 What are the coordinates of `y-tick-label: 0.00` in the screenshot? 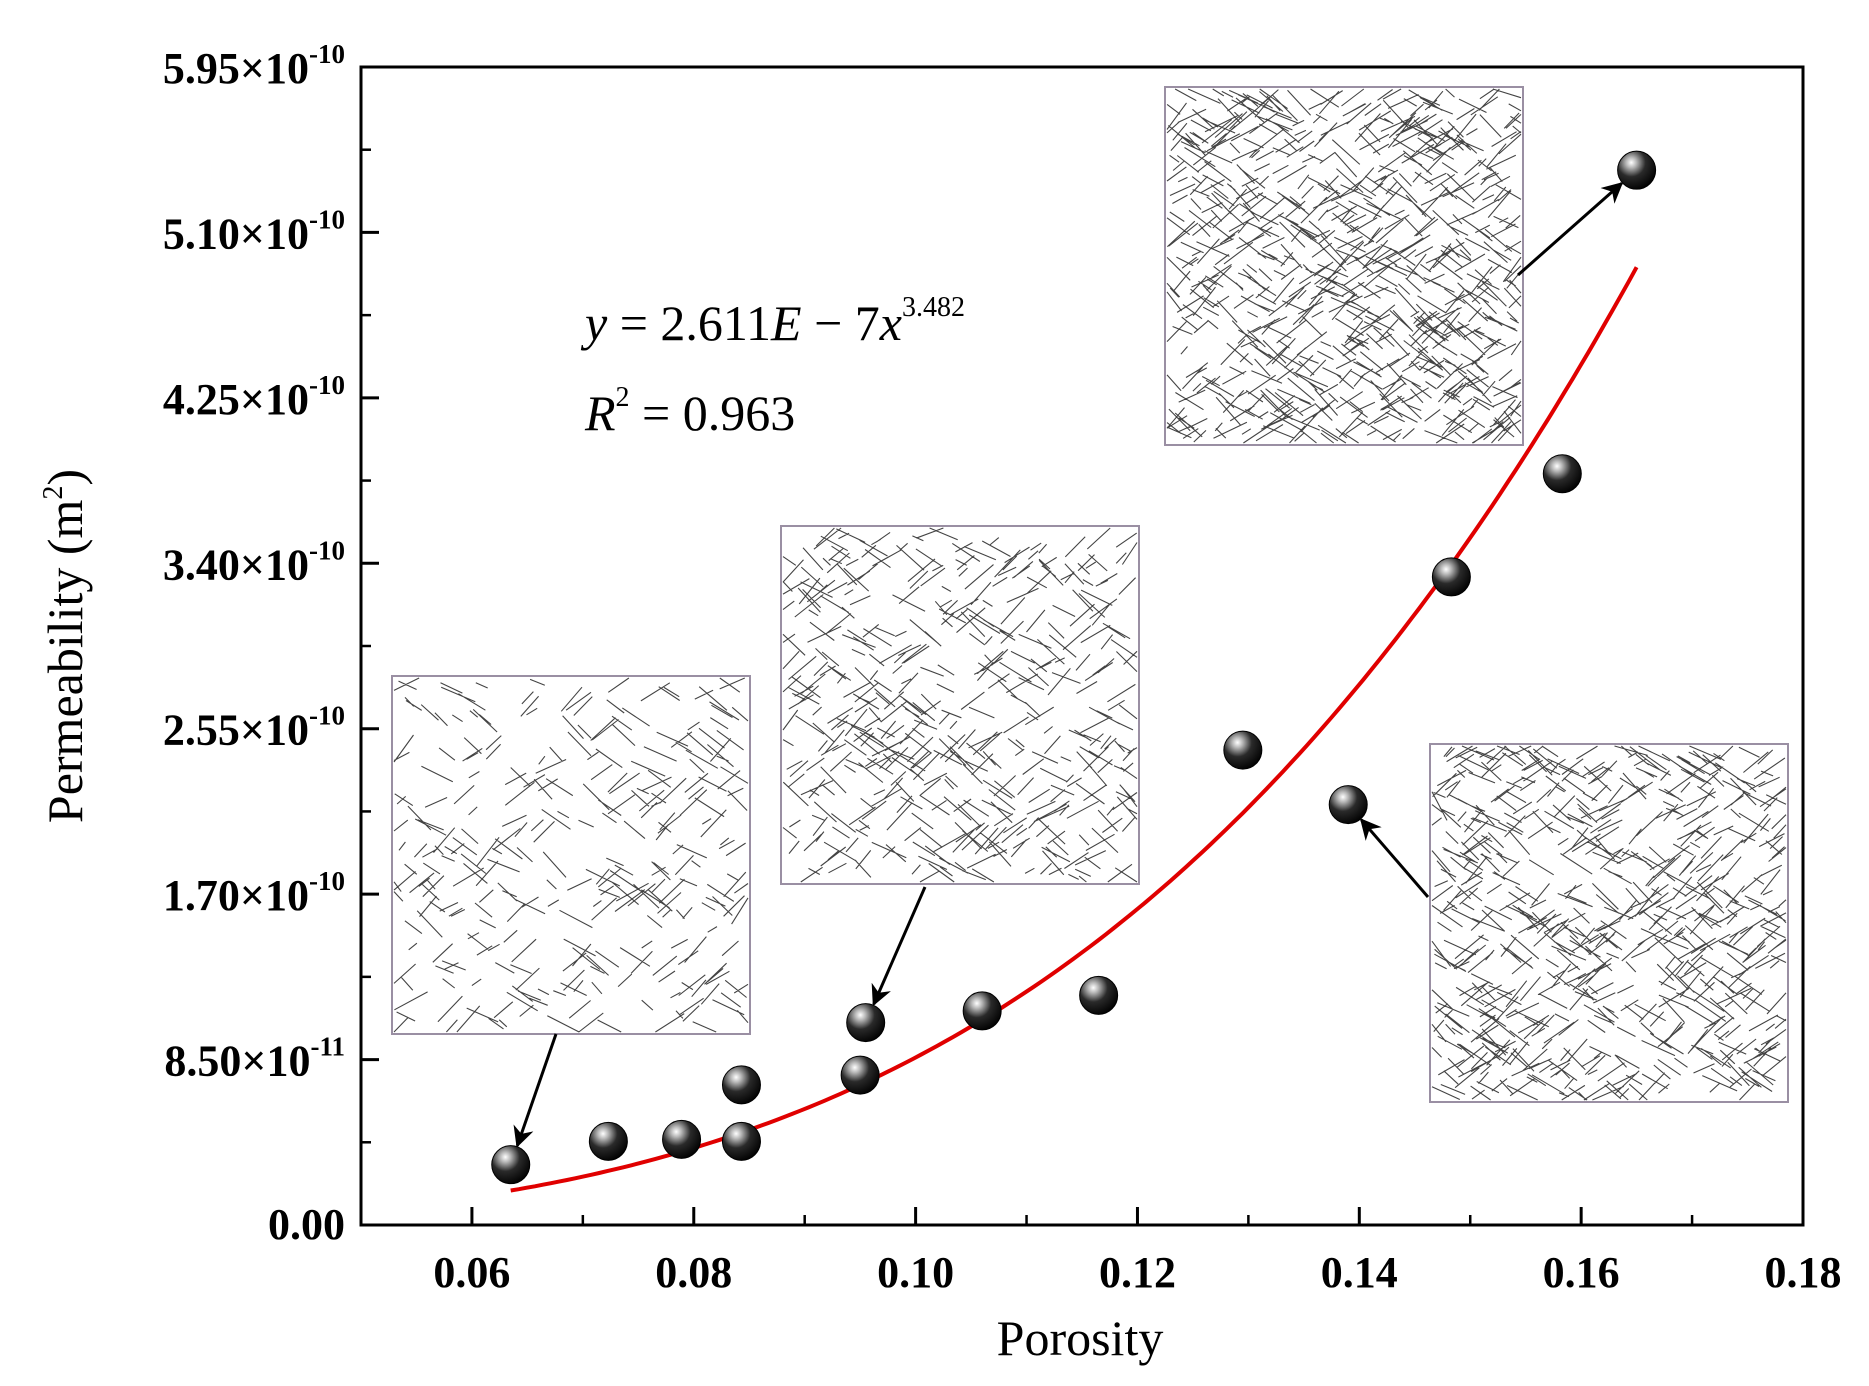 It's located at (306, 1224).